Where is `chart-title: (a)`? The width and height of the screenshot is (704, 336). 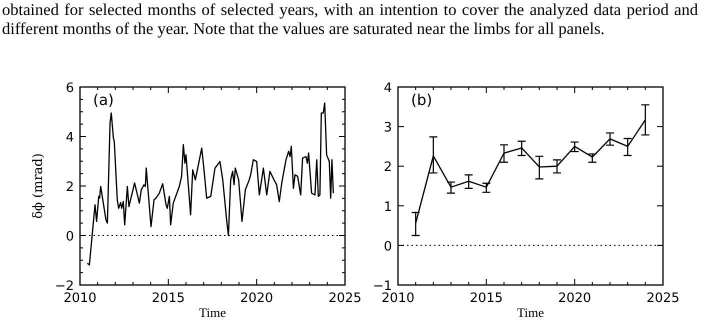 chart-title: (a) is located at coordinates (103, 100).